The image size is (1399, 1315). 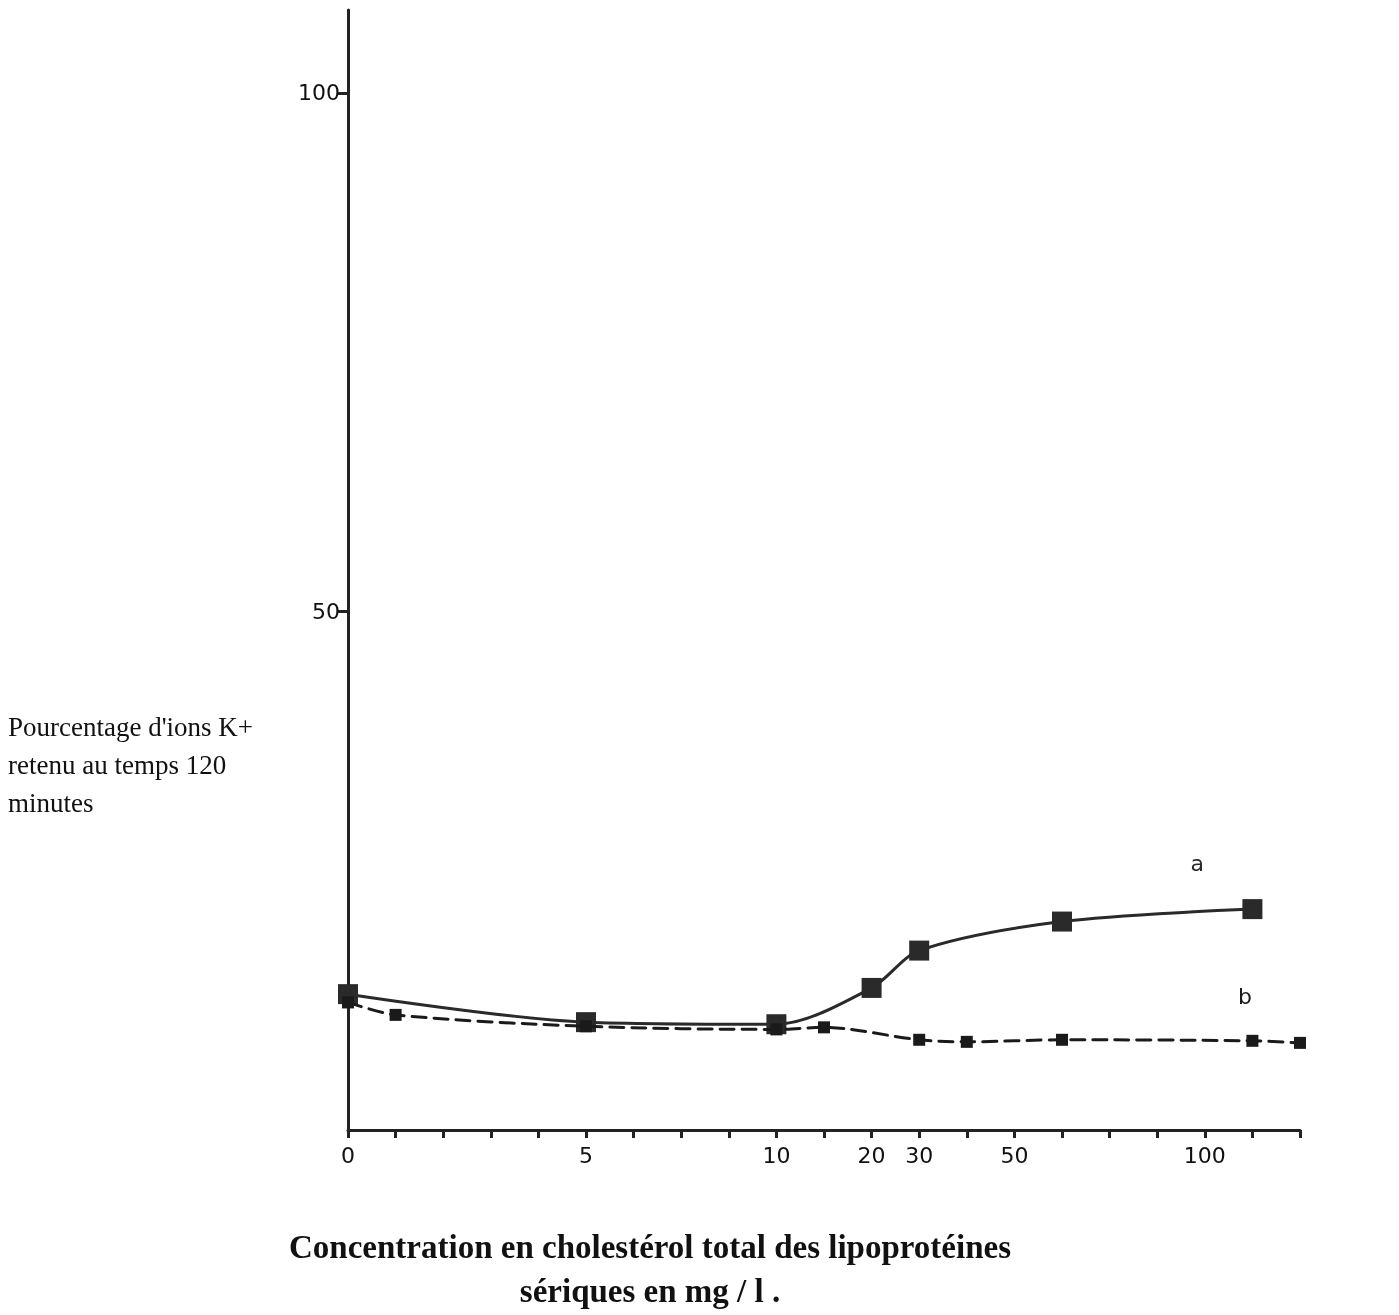 What do you see at coordinates (919, 1155) in the screenshot?
I see `x-tick-label: 30` at bounding box center [919, 1155].